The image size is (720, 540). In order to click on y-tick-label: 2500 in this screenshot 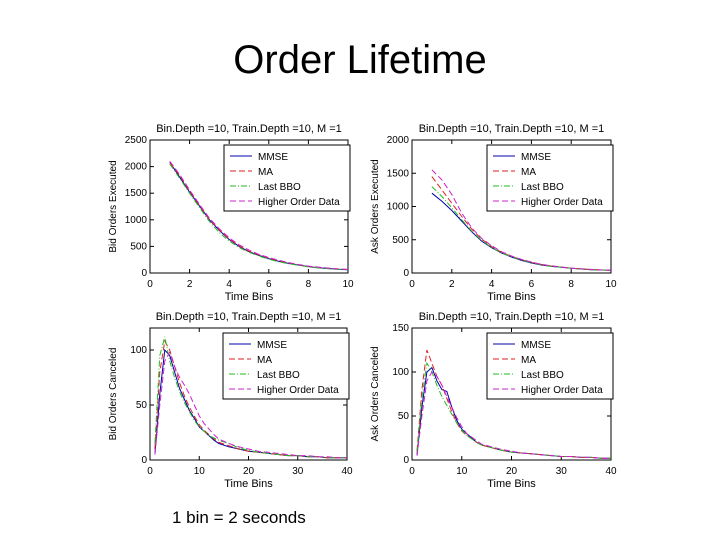, I will do `click(136, 140)`.